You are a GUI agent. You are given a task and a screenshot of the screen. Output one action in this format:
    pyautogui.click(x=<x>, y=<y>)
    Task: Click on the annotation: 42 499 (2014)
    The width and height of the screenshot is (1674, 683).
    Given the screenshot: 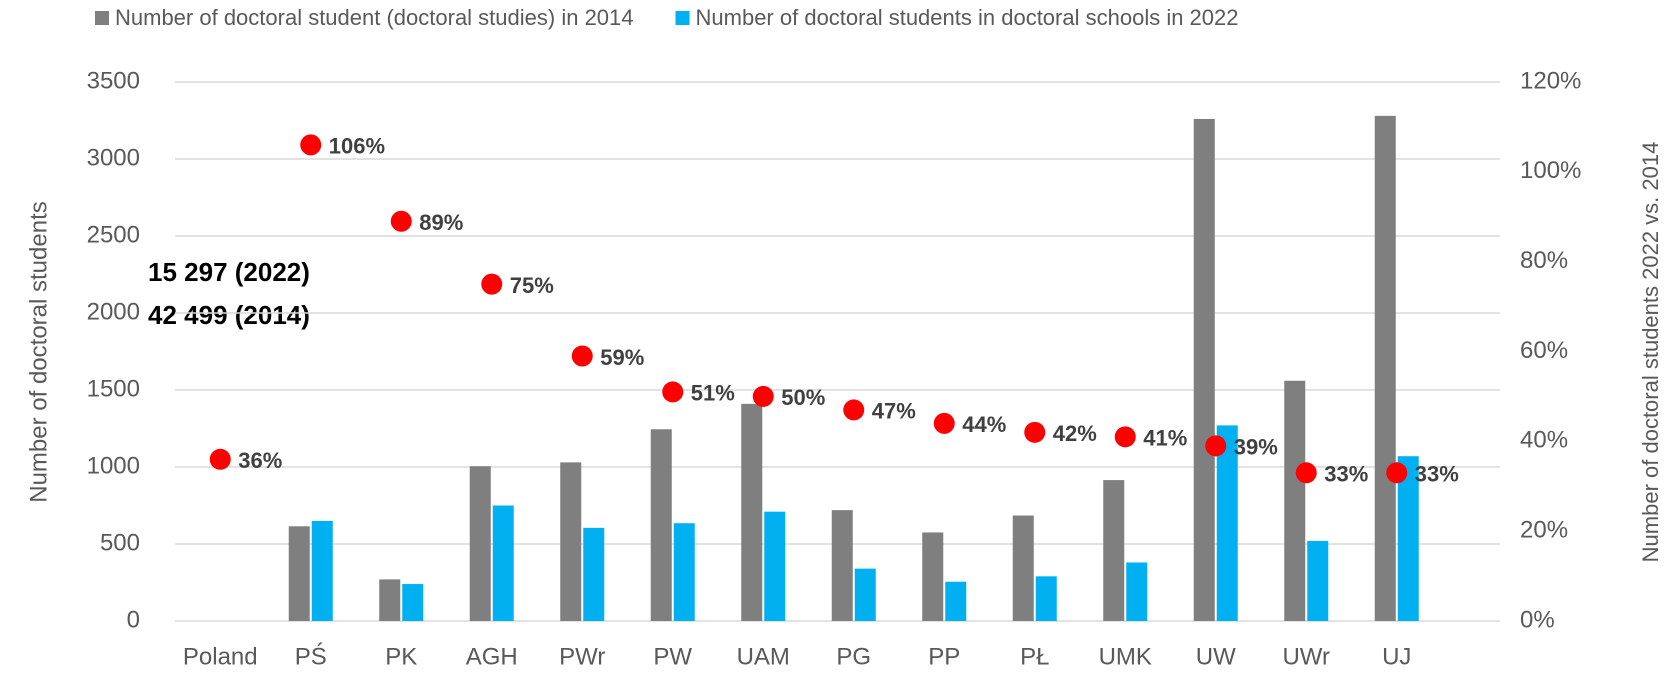 What is the action you would take?
    pyautogui.click(x=229, y=315)
    